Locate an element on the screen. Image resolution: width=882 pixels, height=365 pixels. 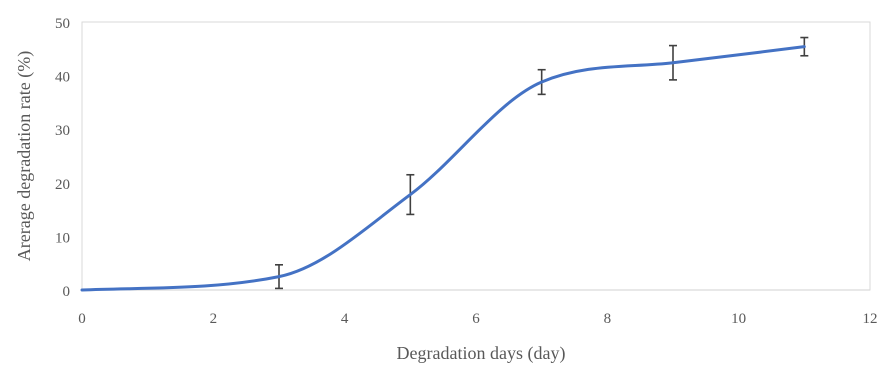
x-tick-label: 10 is located at coordinates (738, 319).